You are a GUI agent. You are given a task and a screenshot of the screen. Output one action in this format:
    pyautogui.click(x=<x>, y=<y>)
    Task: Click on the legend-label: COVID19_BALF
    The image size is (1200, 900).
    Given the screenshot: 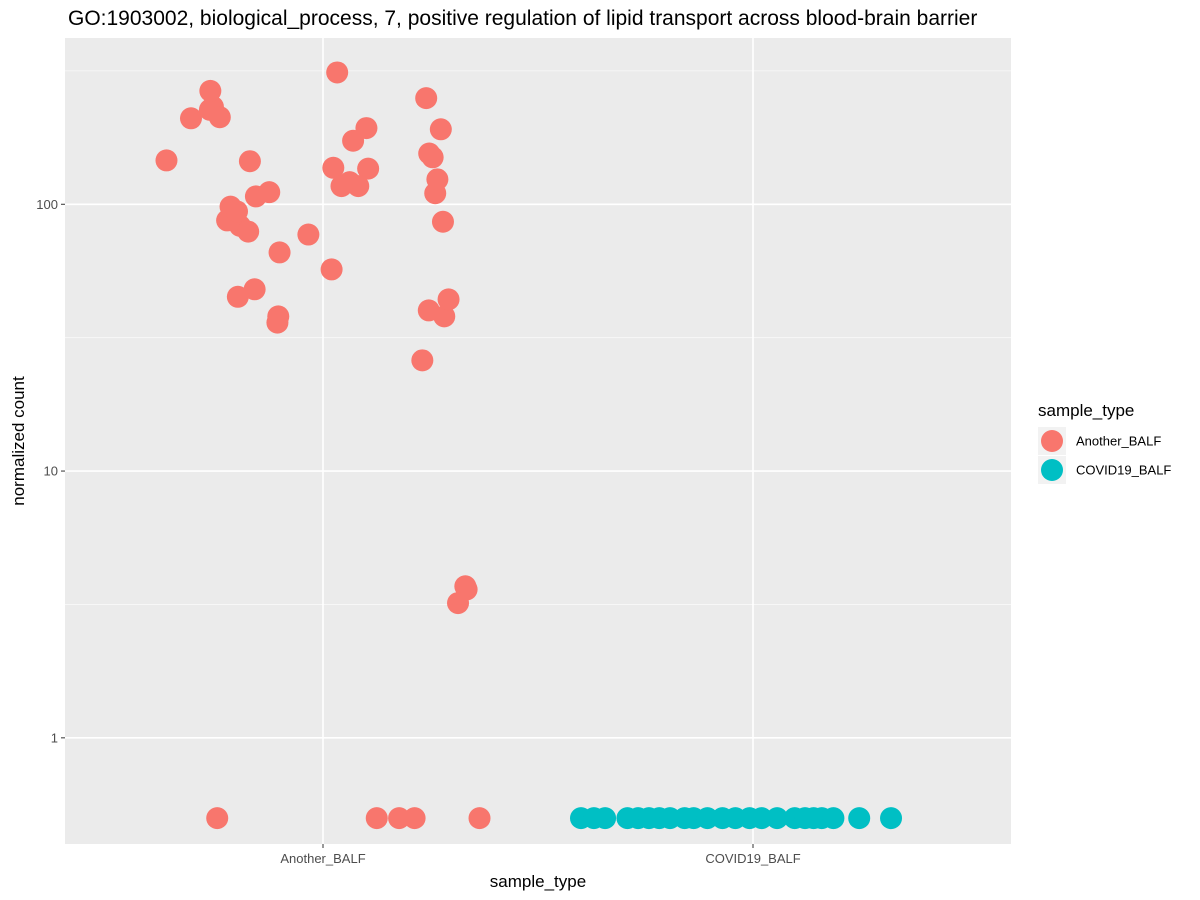 What is the action you would take?
    pyautogui.click(x=1123, y=470)
    